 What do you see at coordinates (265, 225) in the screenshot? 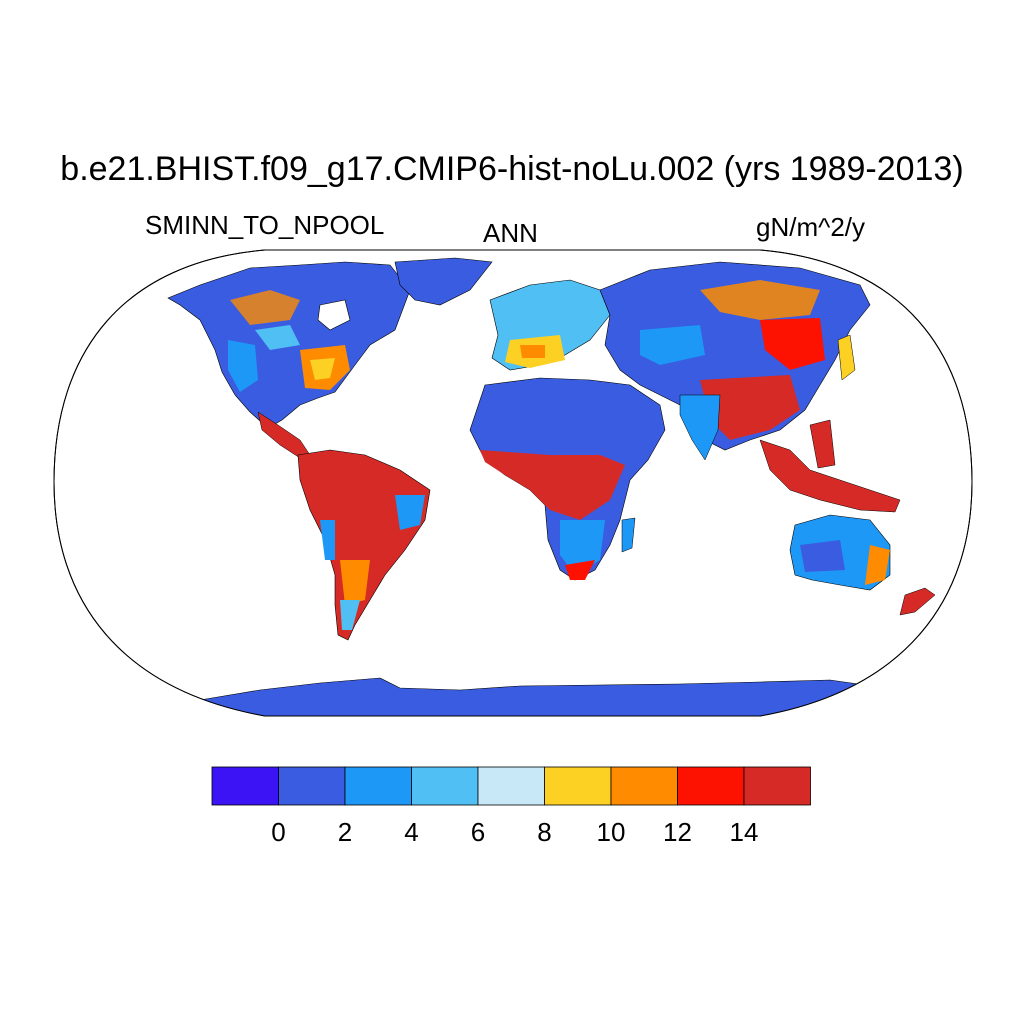
I see `variable-label: SMINN_TO_NPOOL` at bounding box center [265, 225].